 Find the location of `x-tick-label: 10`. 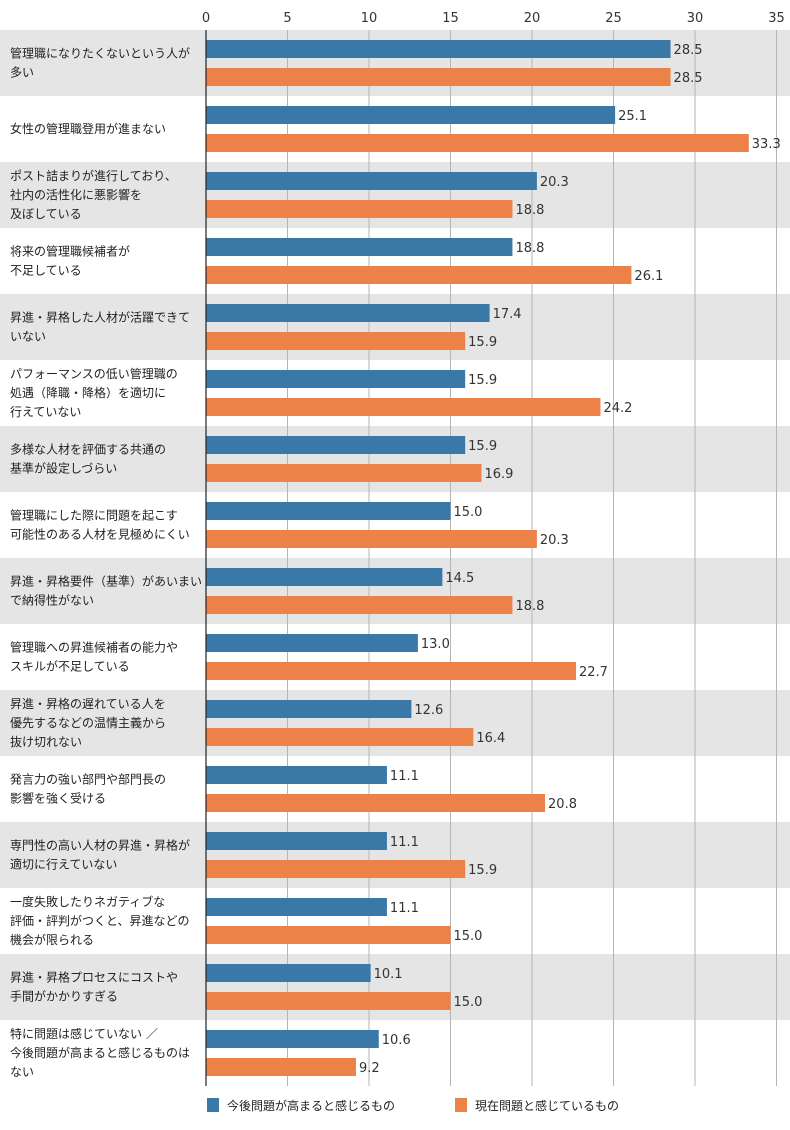

x-tick-label: 10 is located at coordinates (369, 18).